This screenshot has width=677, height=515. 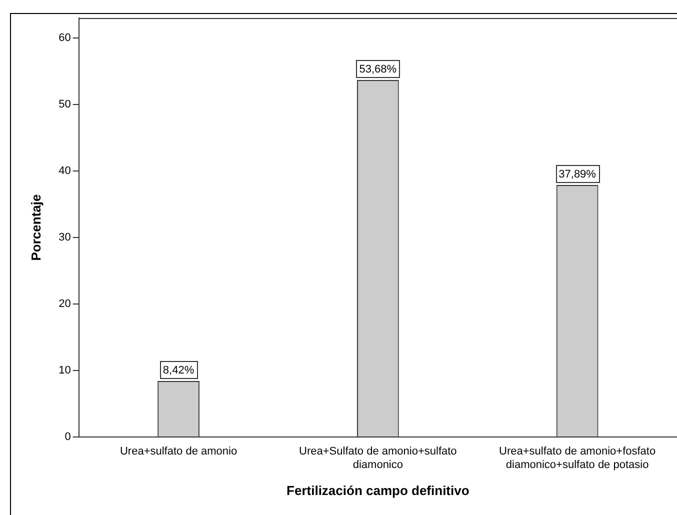 I want to click on y-tick-label: 20, so click(x=64, y=304).